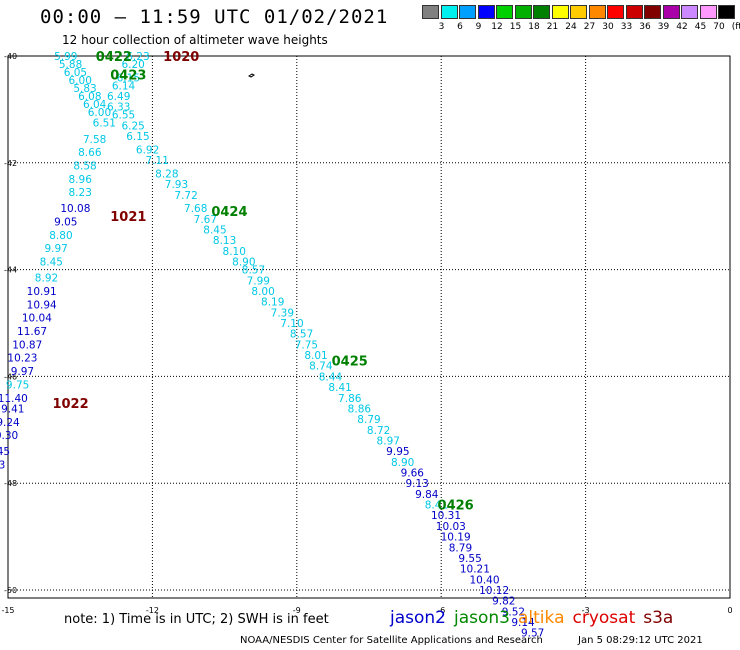 This screenshot has height=650, width=740. What do you see at coordinates (224, 241) in the screenshot?
I see `wave-height-value: 8.13` at bounding box center [224, 241].